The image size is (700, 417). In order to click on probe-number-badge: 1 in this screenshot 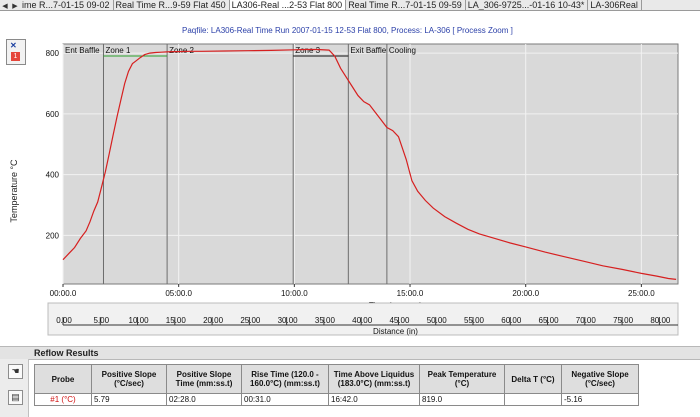, I will do `click(15, 56)`.